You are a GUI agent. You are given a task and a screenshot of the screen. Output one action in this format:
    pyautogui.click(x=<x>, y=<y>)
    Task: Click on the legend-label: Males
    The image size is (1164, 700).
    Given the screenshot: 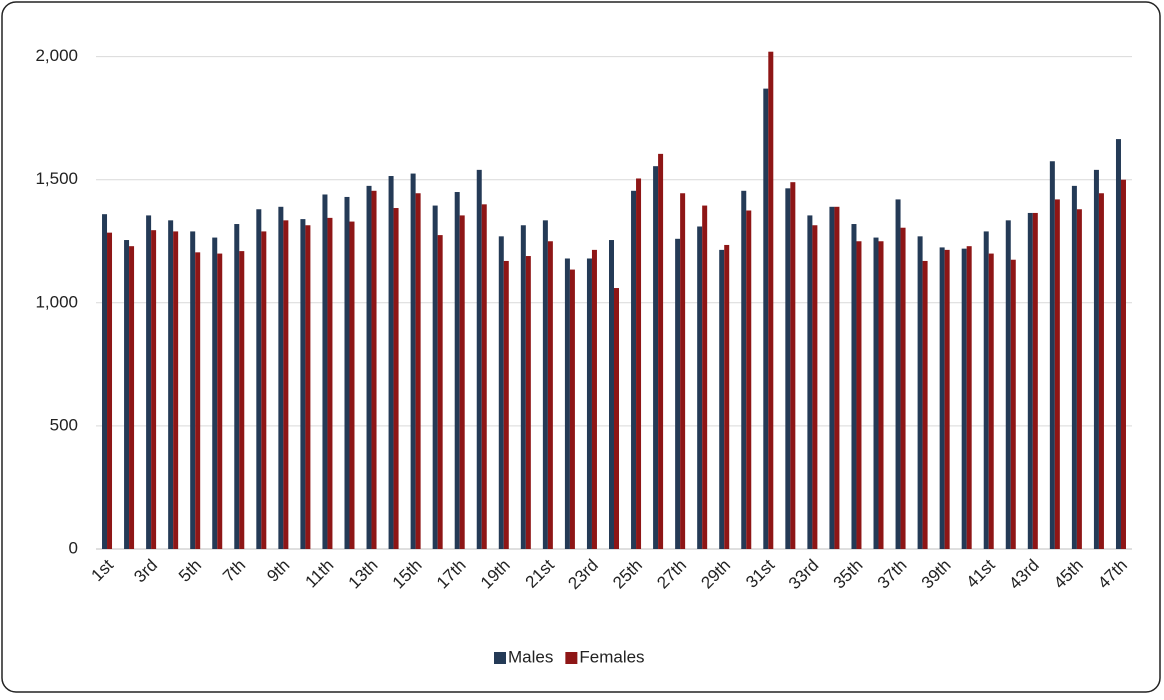 What is the action you would take?
    pyautogui.click(x=530, y=656)
    